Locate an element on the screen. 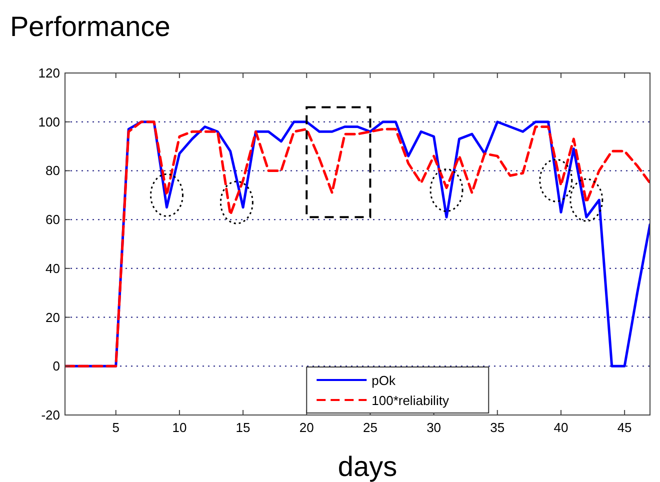 Image resolution: width=660 pixels, height=482 pixels. x-tick-label: 45 is located at coordinates (624, 427).